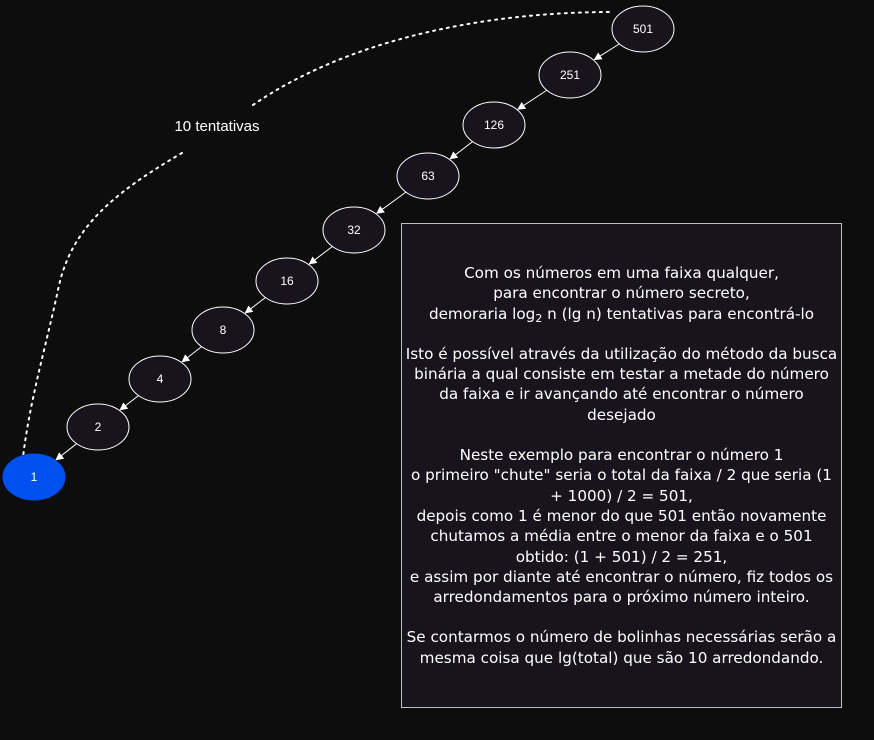 The height and width of the screenshot is (740, 874). I want to click on target-node-1: 1, so click(34, 477).